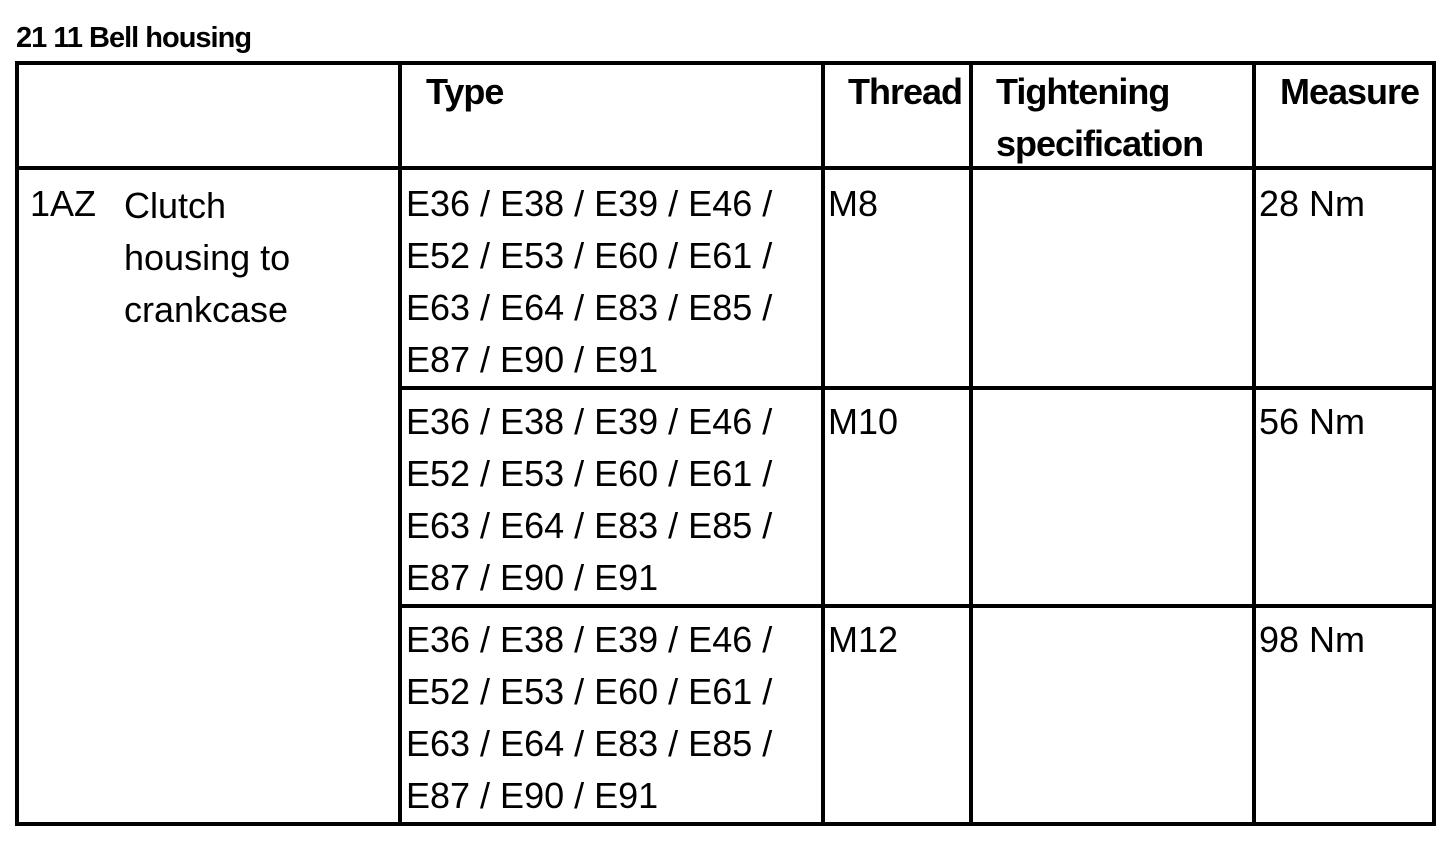  I want to click on item-description: Clutch housing to crankcase, so click(207, 257).